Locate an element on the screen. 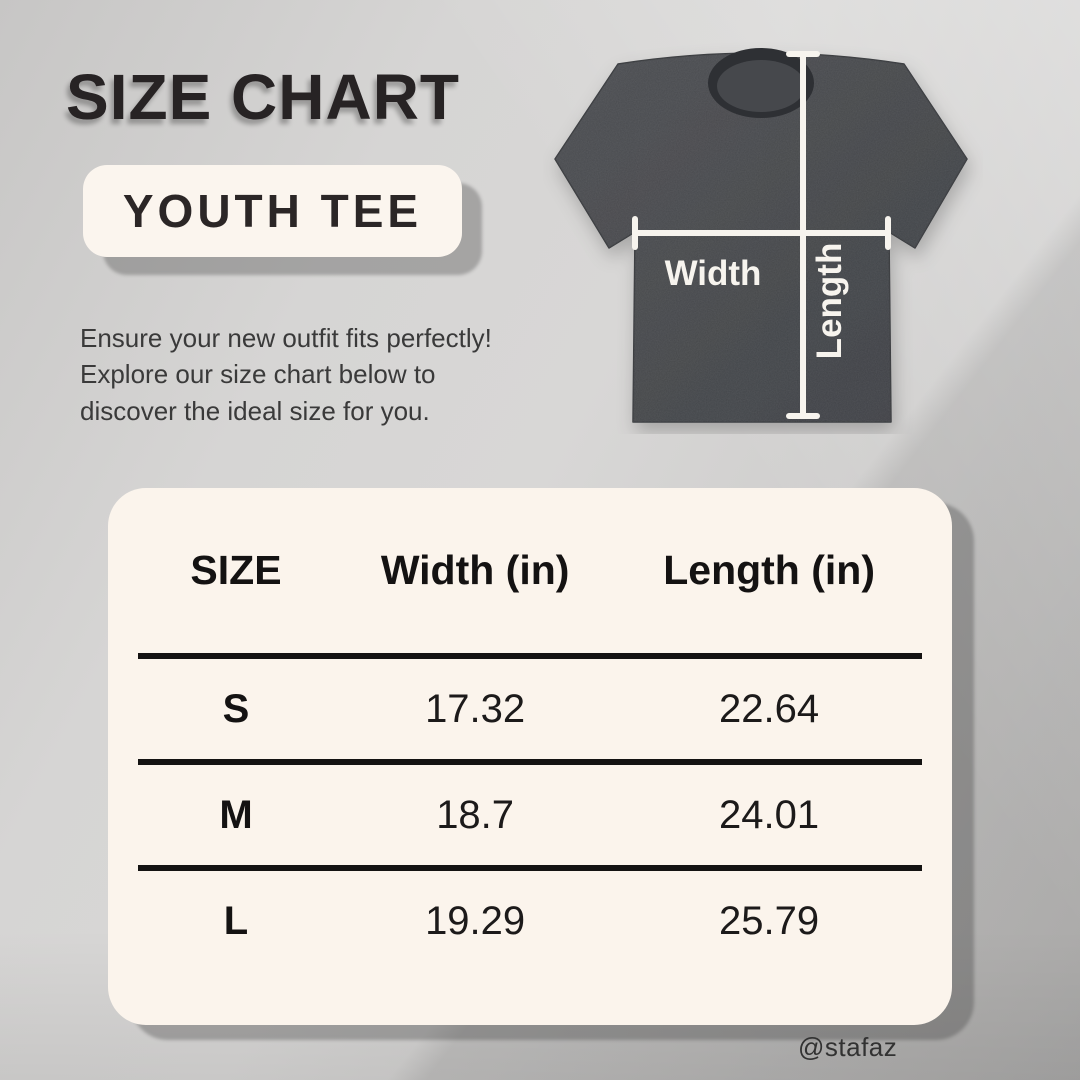  page-title: SIZE CHART is located at coordinates (263, 97).